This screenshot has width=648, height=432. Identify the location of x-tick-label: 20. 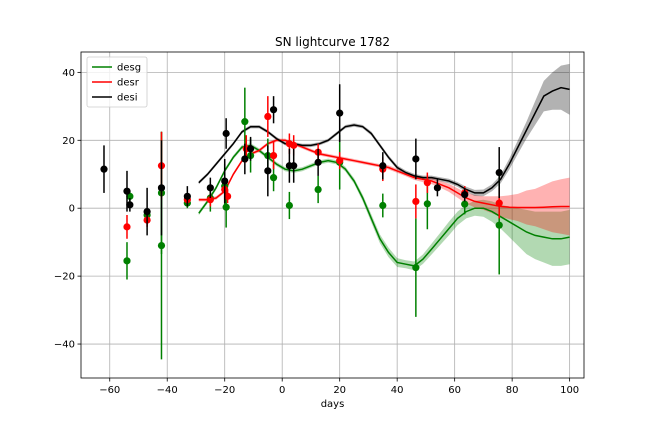
(339, 390).